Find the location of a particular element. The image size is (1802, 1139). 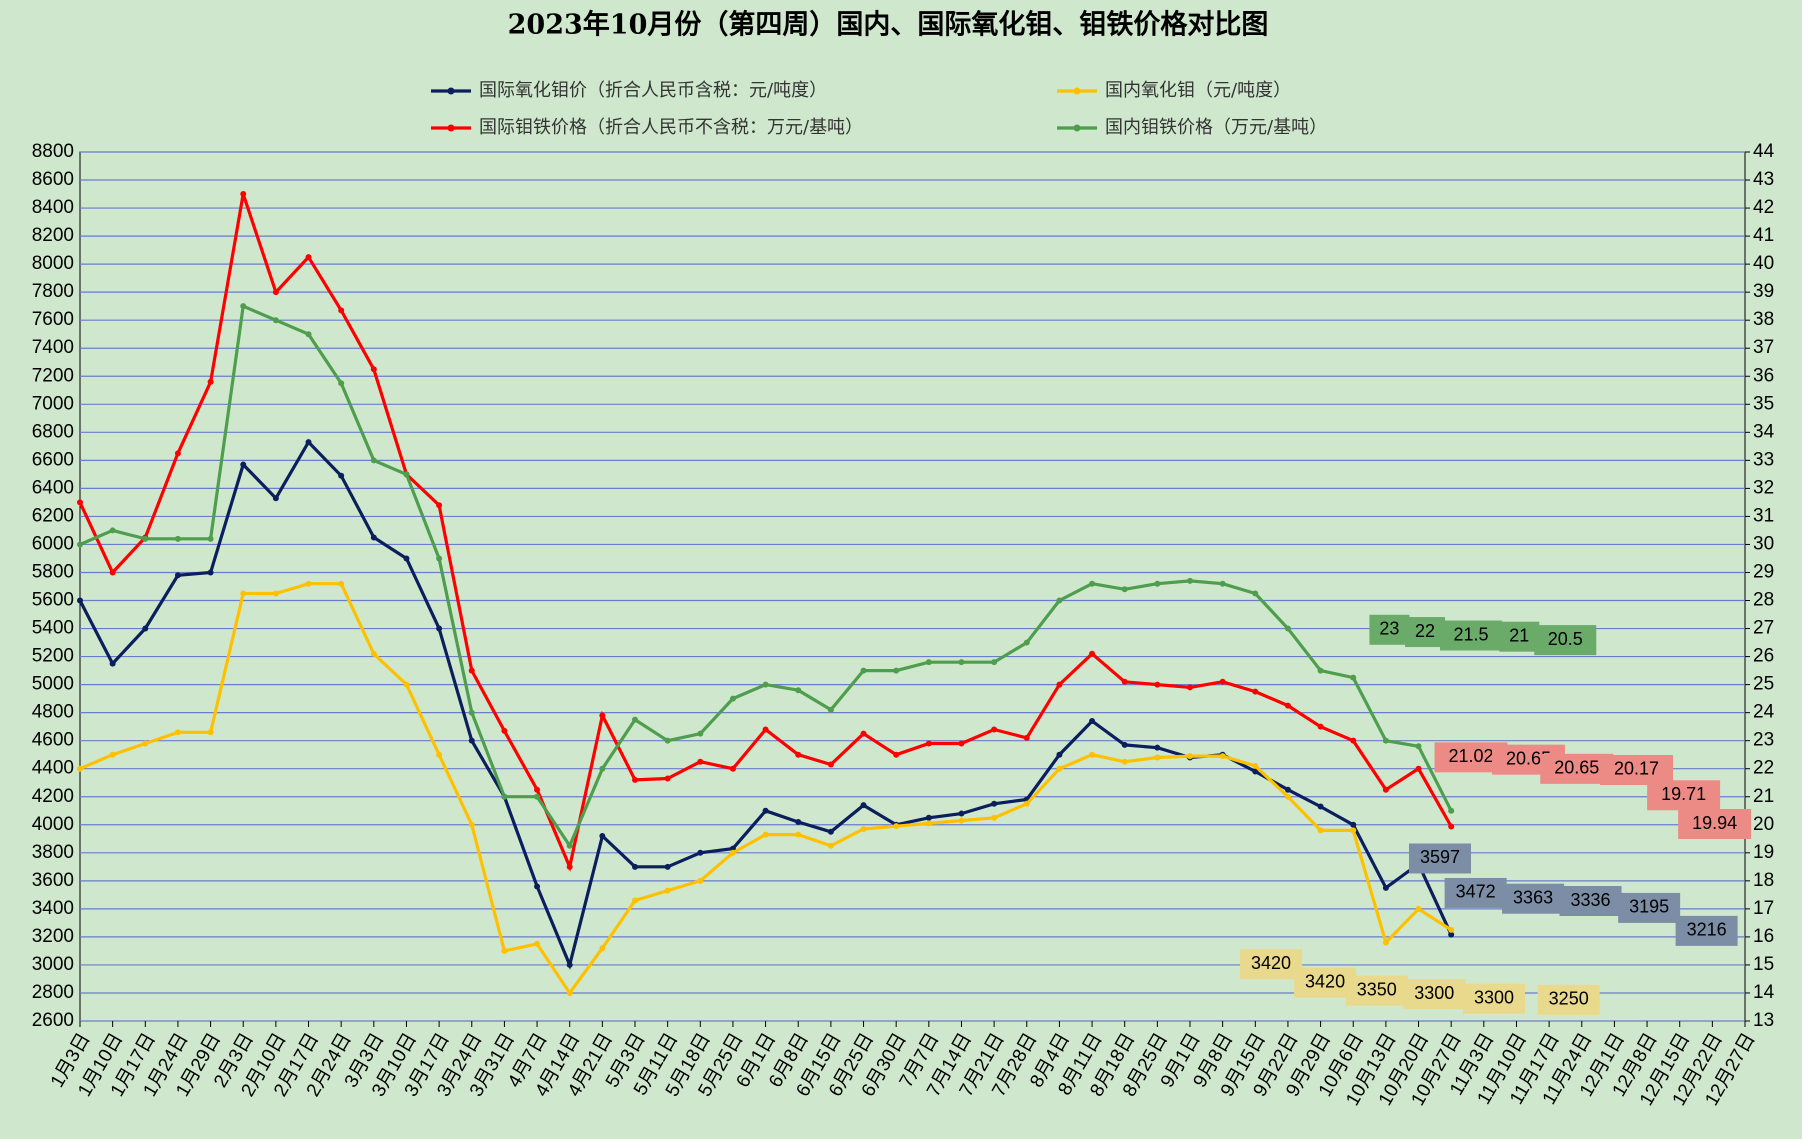

y2-tick-label: 20 is located at coordinates (1763, 824).